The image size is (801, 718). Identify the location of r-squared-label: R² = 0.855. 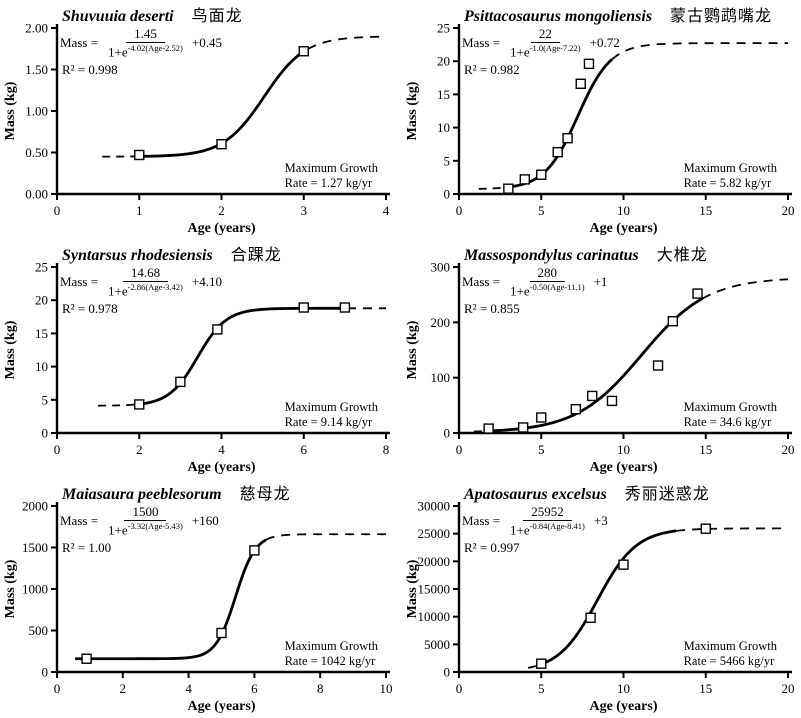
(492, 308).